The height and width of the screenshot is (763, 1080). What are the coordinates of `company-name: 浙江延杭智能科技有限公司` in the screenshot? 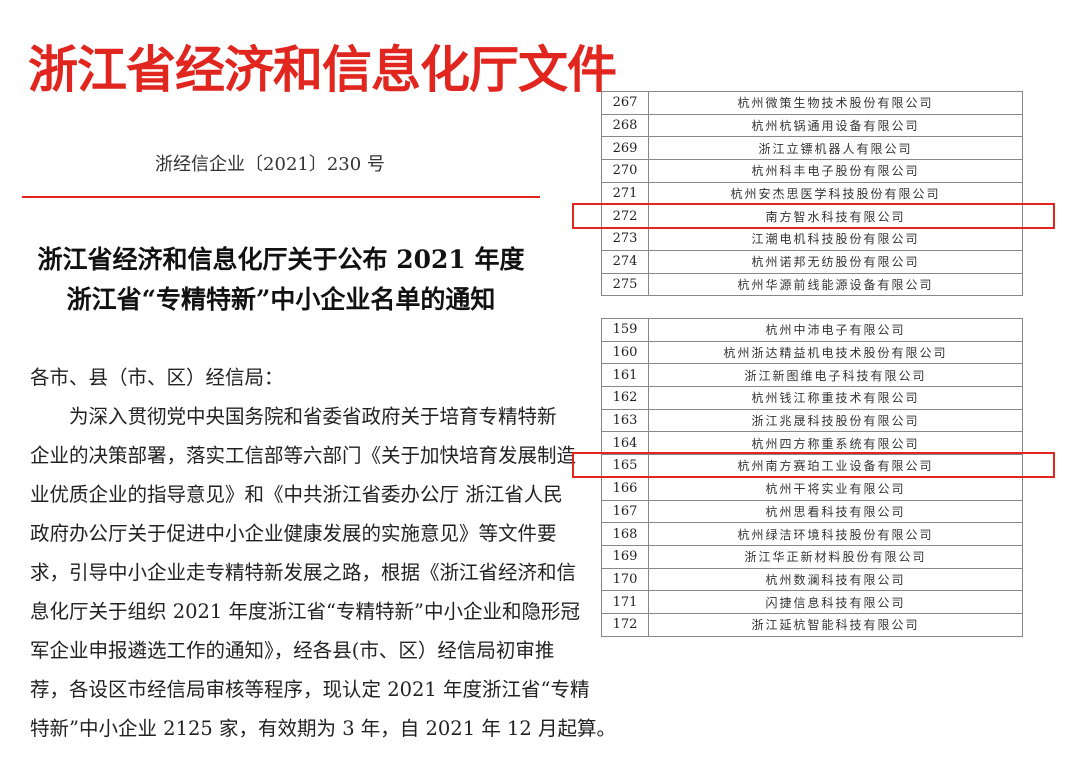 It's located at (835, 624).